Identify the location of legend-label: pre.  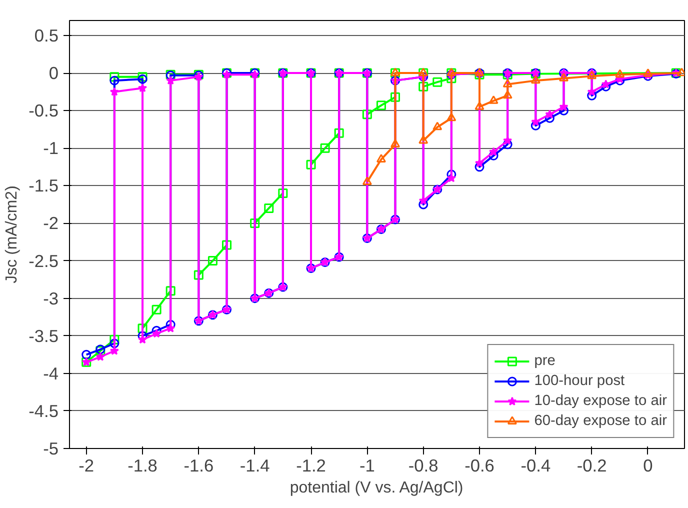
(545, 361).